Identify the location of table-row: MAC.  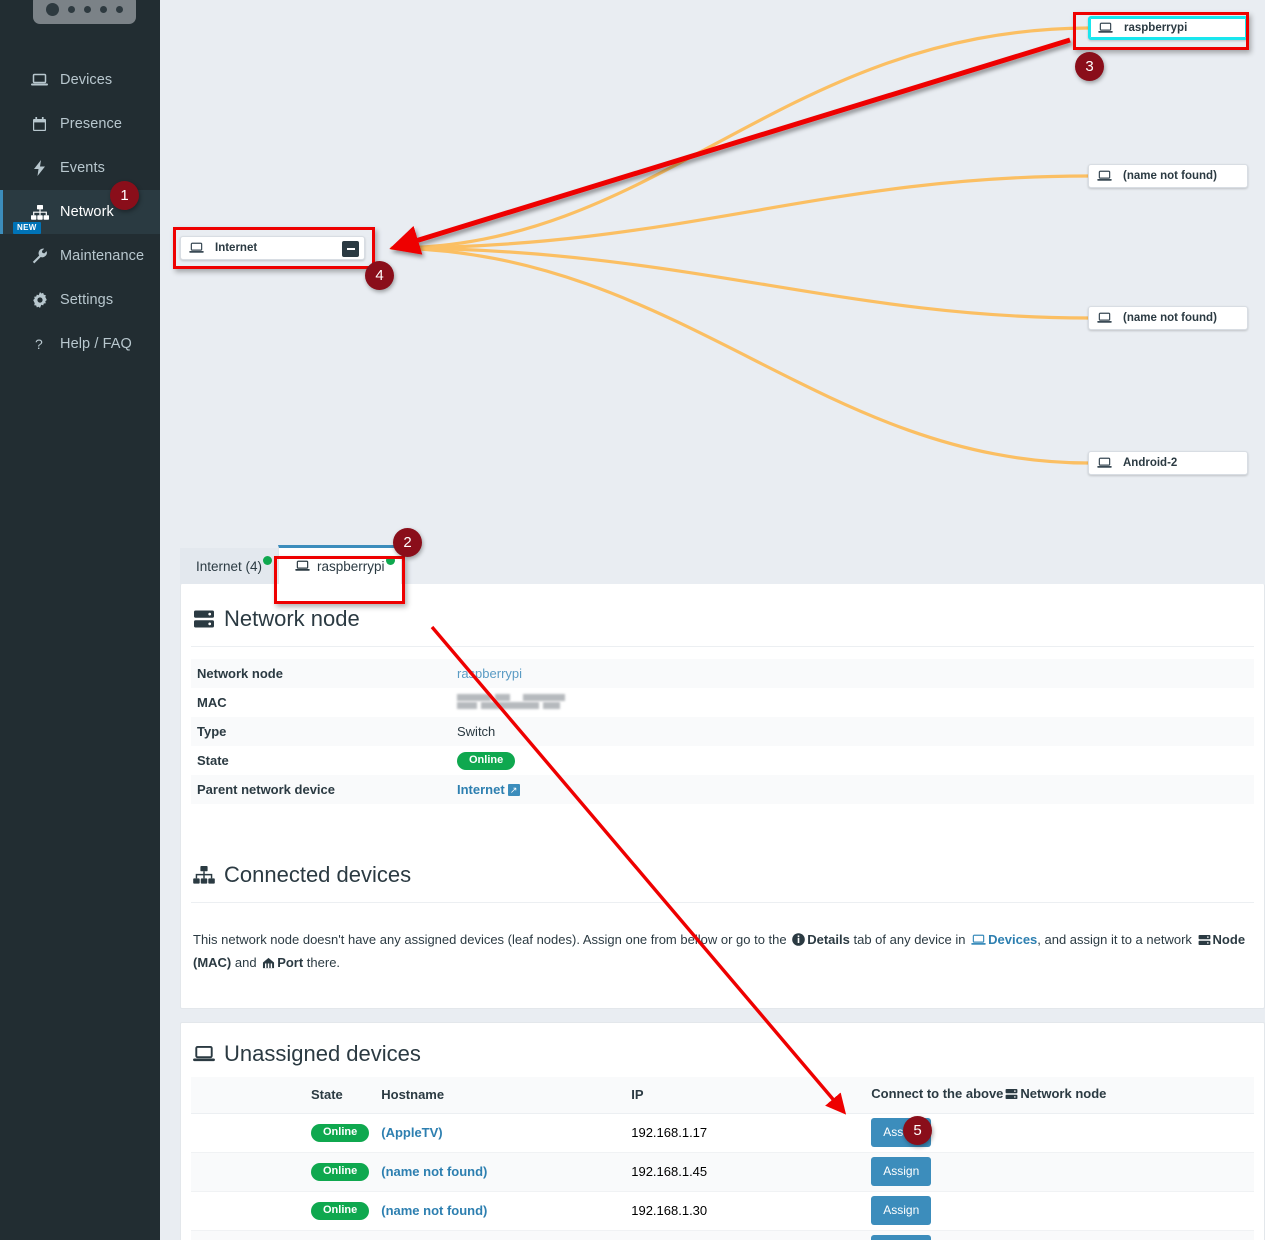
(722, 702).